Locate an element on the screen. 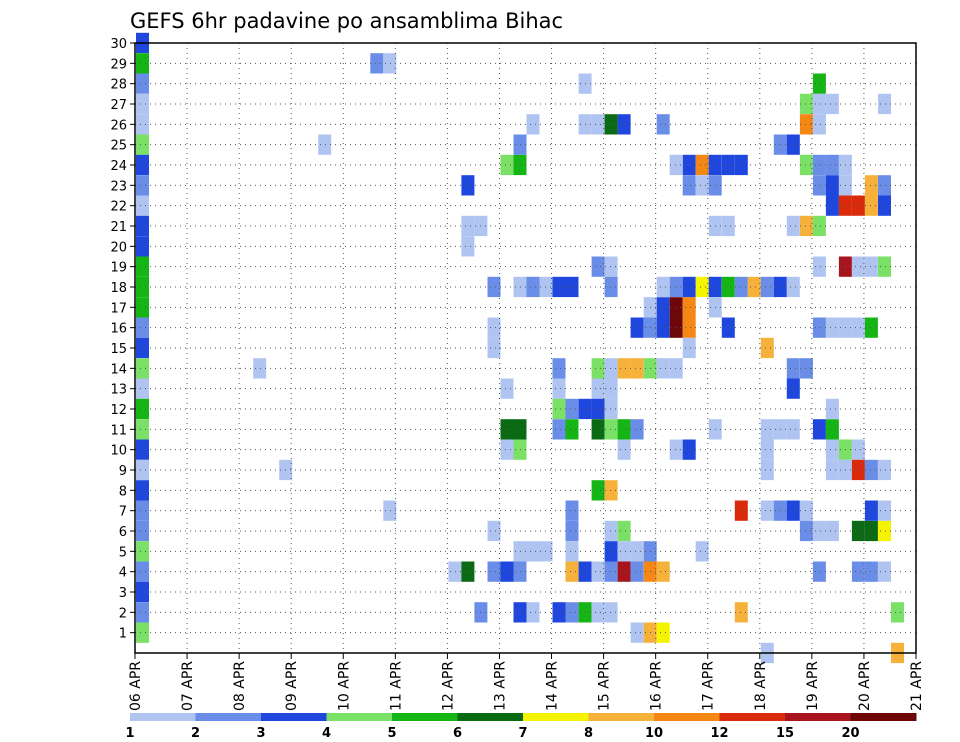 The image size is (960, 742). y-tick-label: 8 is located at coordinates (123, 491).